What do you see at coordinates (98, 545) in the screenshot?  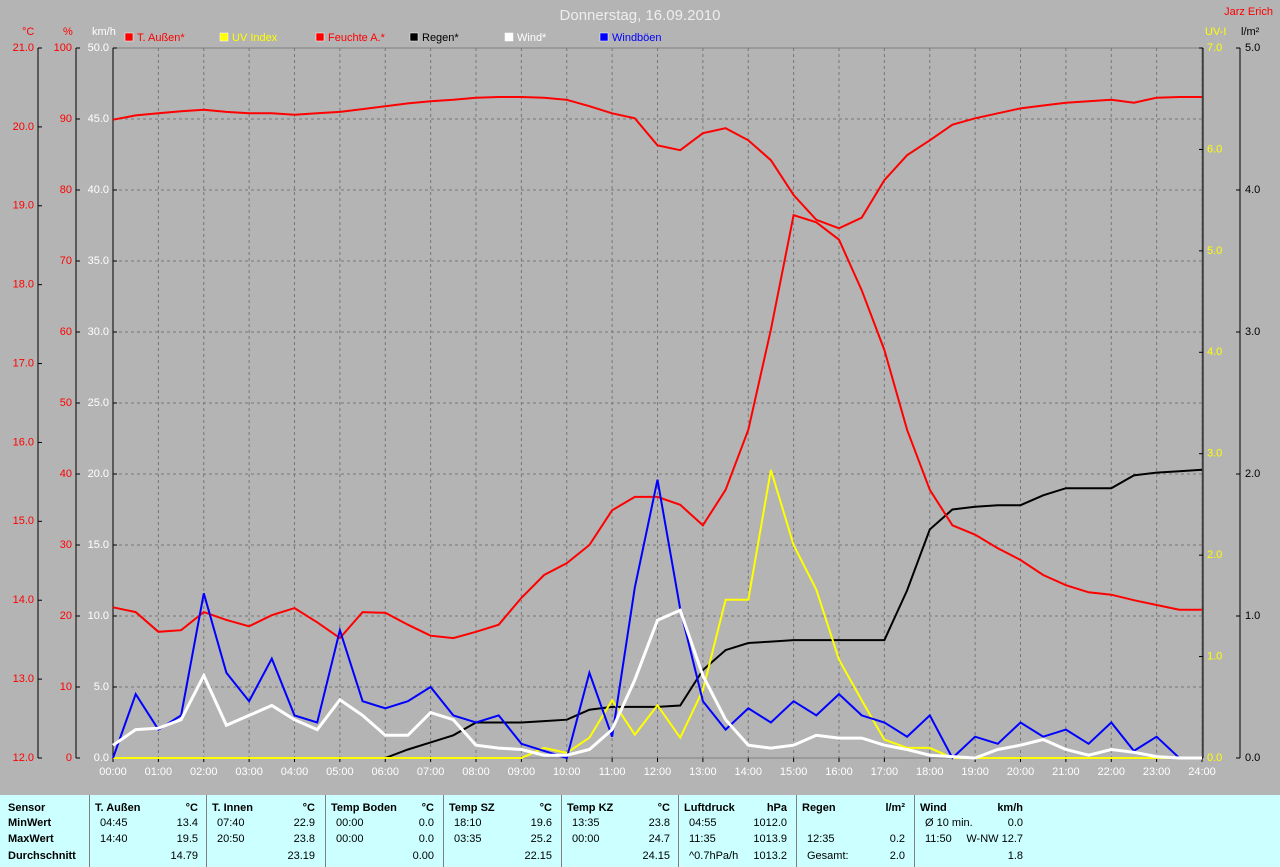 I see `y-tick-label: 15.0` at bounding box center [98, 545].